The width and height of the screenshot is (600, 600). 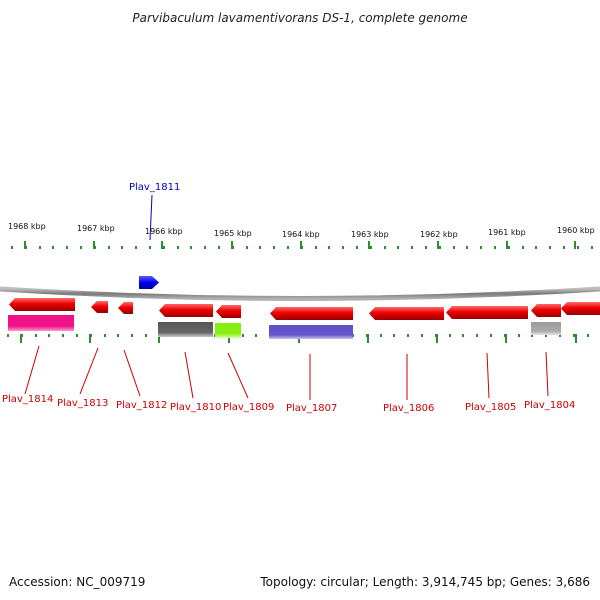 I want to click on kbp-label: 1962 kbp, so click(x=439, y=234).